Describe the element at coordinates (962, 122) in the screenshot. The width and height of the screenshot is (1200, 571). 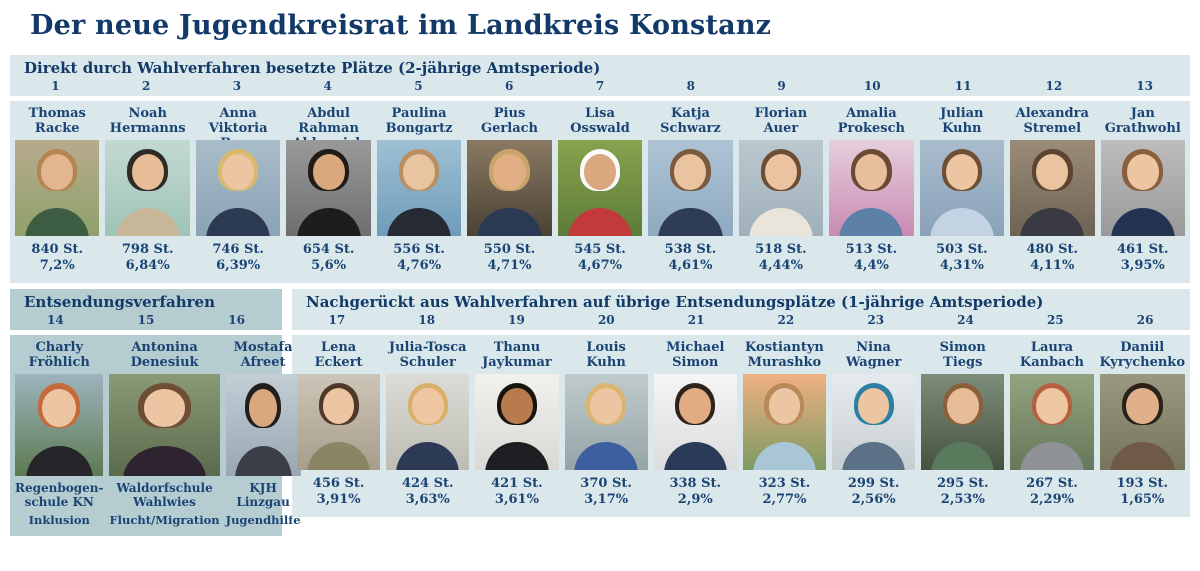
I see `member-name: Julian Kuhn` at that location.